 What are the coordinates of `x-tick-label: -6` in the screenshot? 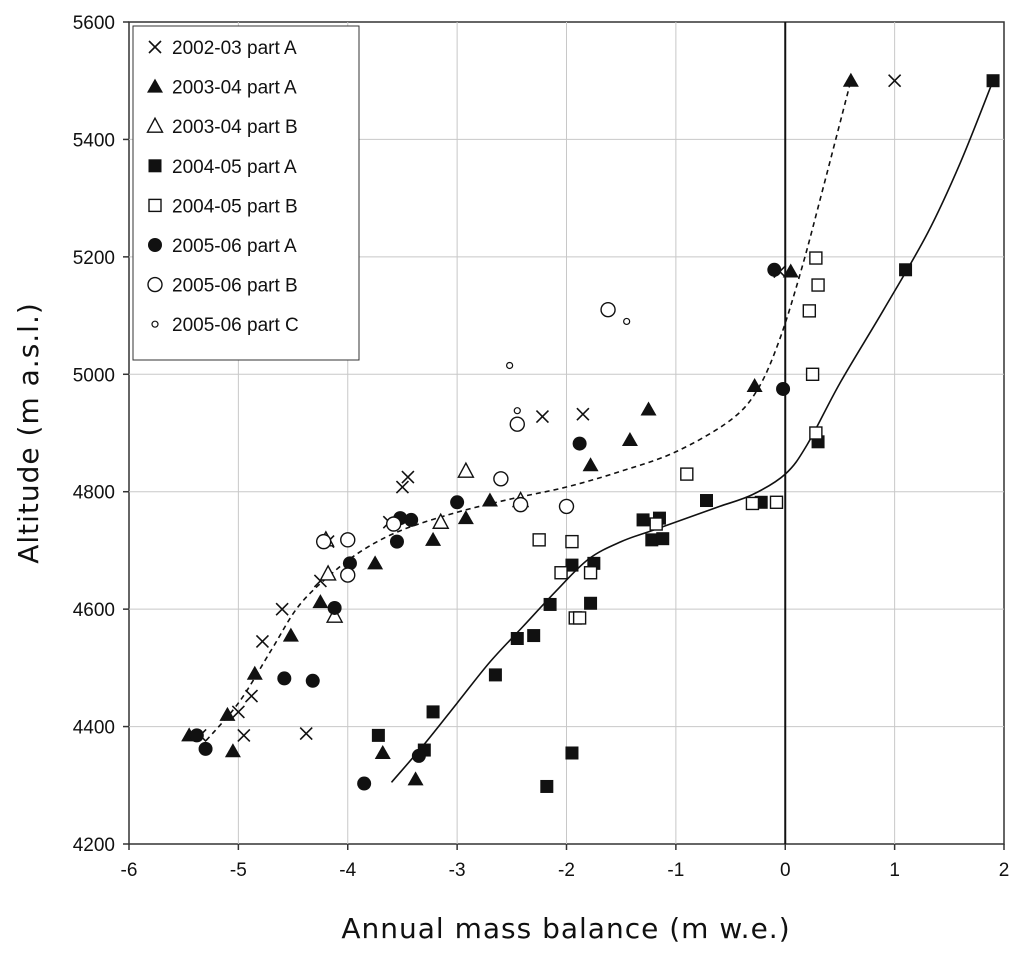 It's located at (129, 870).